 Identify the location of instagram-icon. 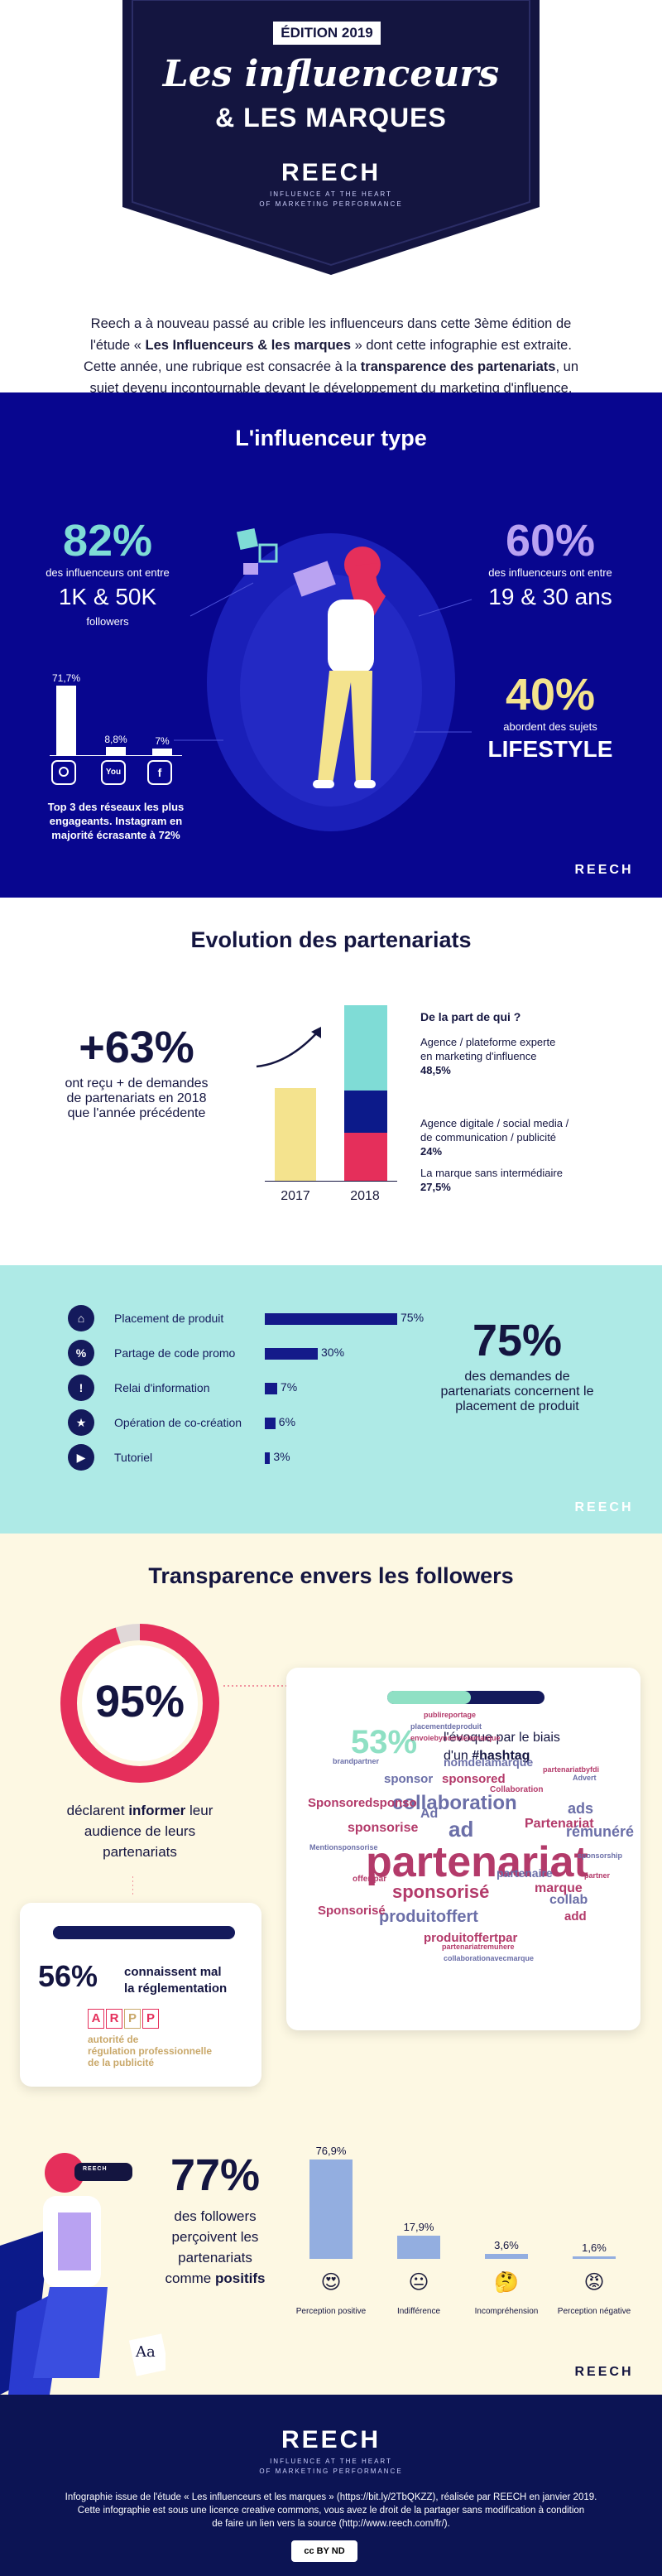
(63, 772).